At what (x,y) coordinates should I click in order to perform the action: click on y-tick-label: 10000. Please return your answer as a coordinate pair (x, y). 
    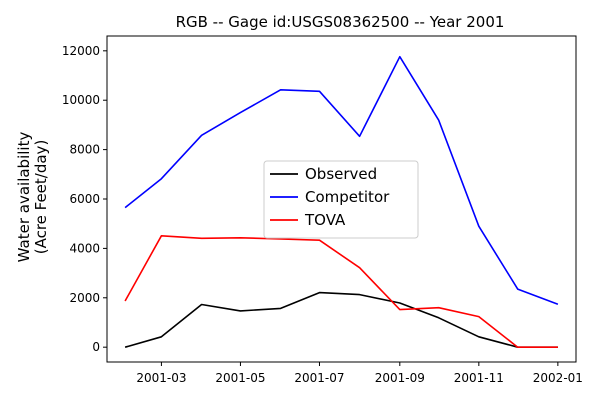
    Looking at the image, I should click on (81, 100).